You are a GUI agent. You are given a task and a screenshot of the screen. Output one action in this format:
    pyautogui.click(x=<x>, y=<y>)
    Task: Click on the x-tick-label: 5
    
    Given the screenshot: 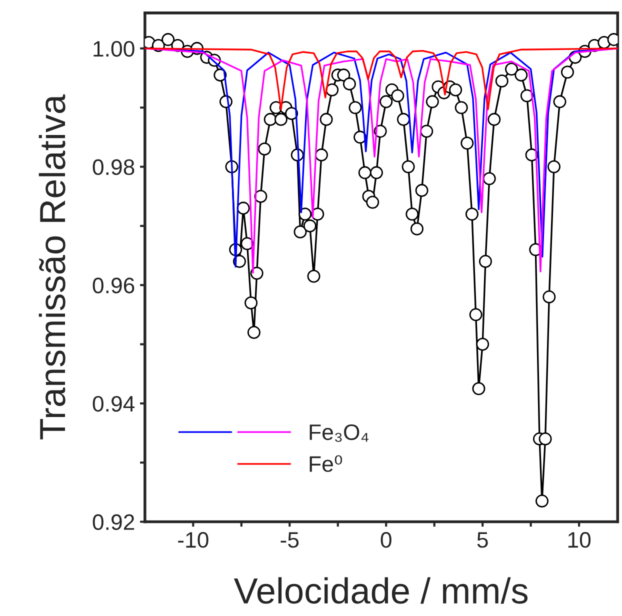 What is the action you would take?
    pyautogui.click(x=482, y=540)
    